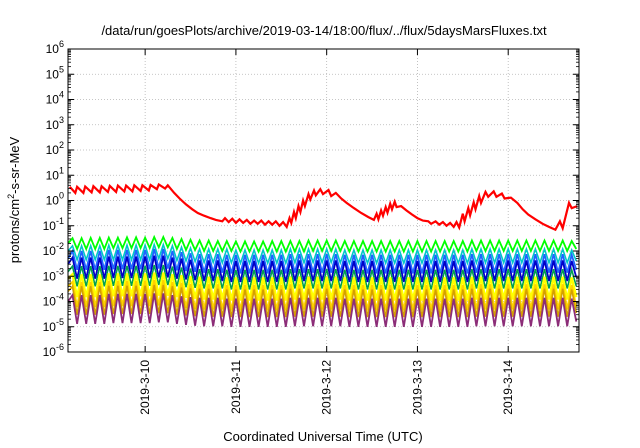 The width and height of the screenshot is (640, 448). I want to click on y-tick-label: 10⁻², so click(53, 249).